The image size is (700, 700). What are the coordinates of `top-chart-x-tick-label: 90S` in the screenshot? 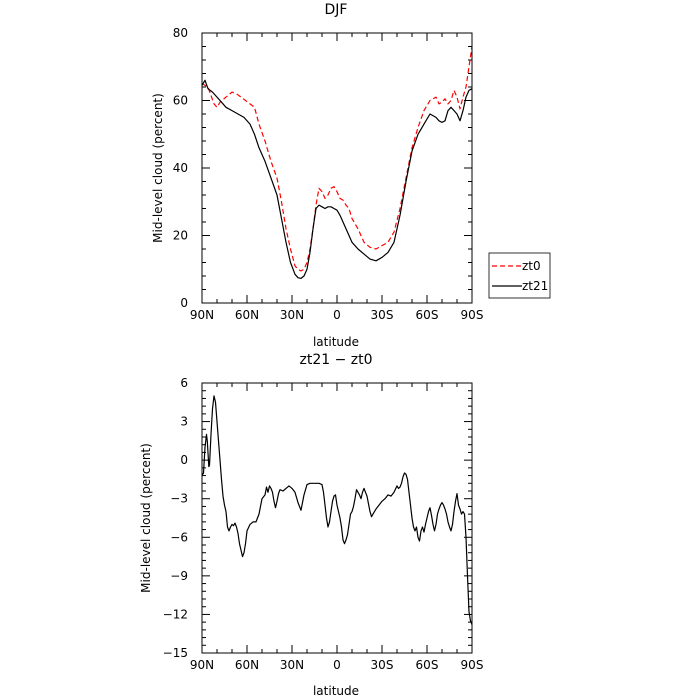 It's located at (472, 315).